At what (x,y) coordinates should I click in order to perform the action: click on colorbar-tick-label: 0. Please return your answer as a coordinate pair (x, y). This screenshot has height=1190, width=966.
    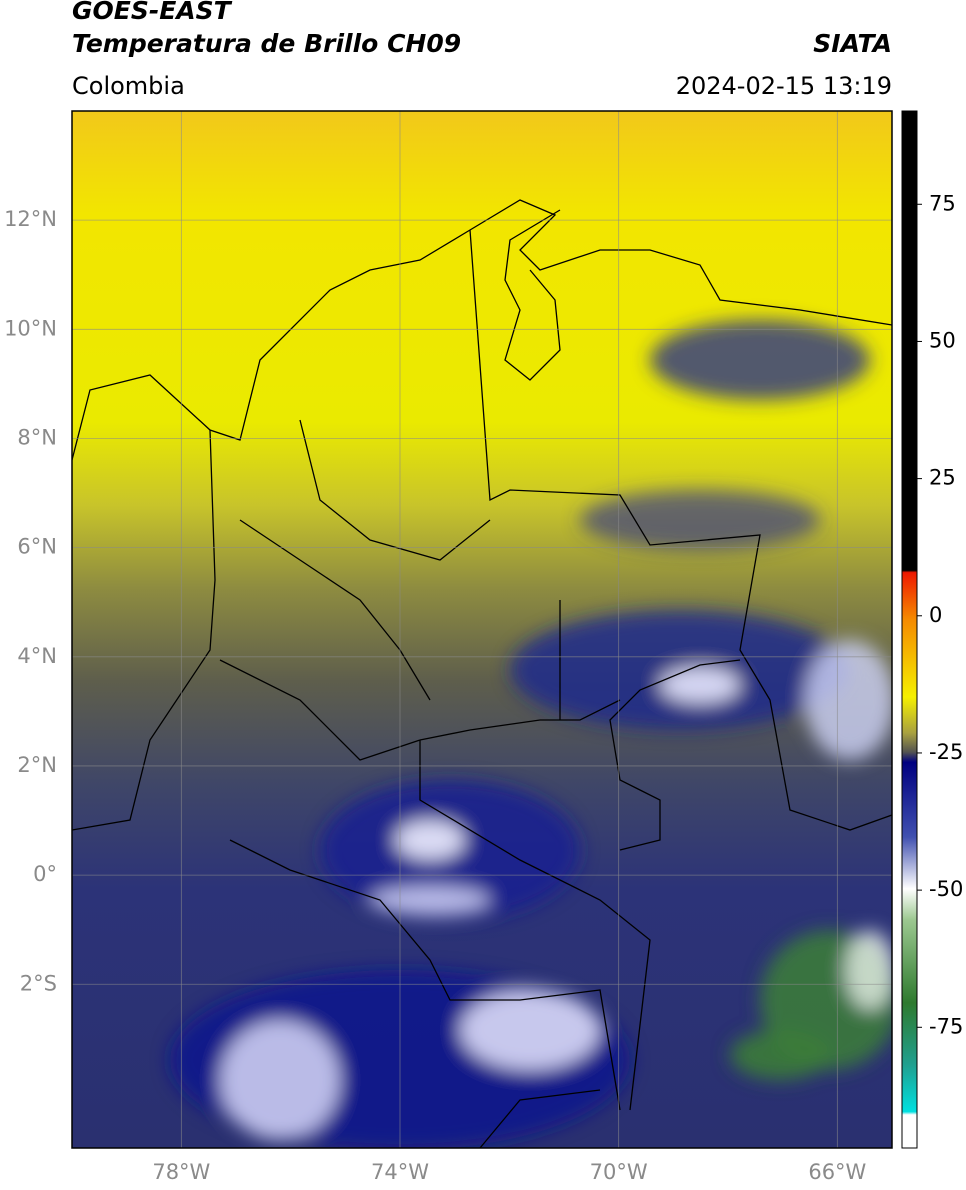
    Looking at the image, I should click on (935, 615).